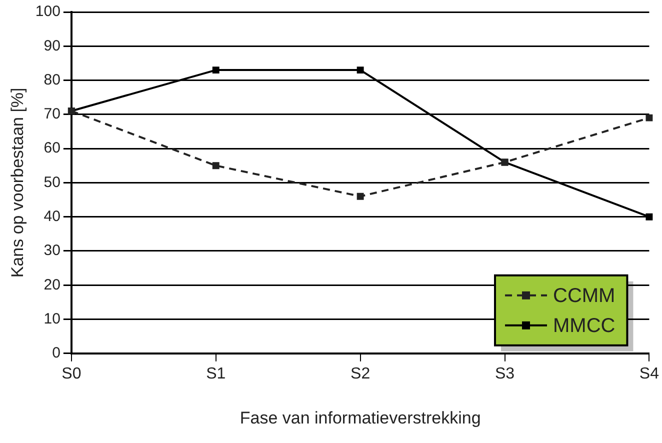 The width and height of the screenshot is (662, 443). Describe the element at coordinates (52, 216) in the screenshot. I see `y-tick-label: 40` at that location.